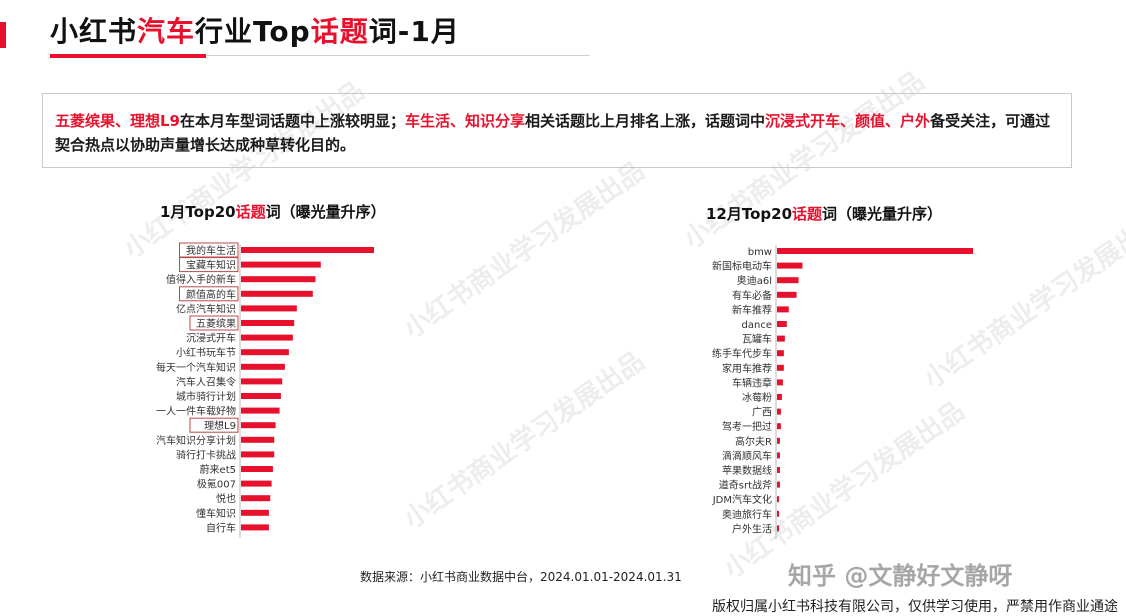  I want to click on title-divider, so click(398, 55).